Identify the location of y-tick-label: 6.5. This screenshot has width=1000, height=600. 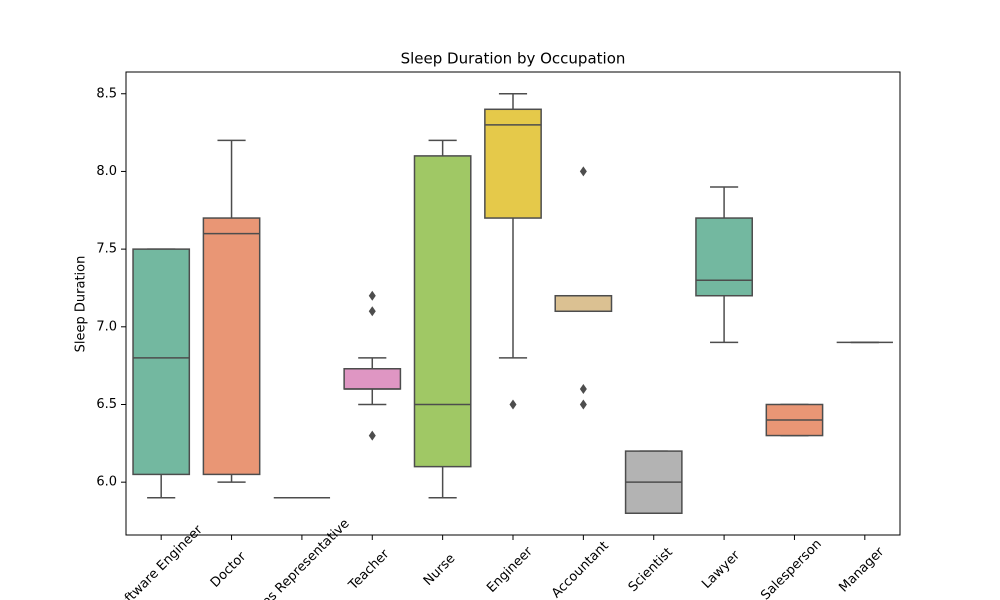
(106, 404).